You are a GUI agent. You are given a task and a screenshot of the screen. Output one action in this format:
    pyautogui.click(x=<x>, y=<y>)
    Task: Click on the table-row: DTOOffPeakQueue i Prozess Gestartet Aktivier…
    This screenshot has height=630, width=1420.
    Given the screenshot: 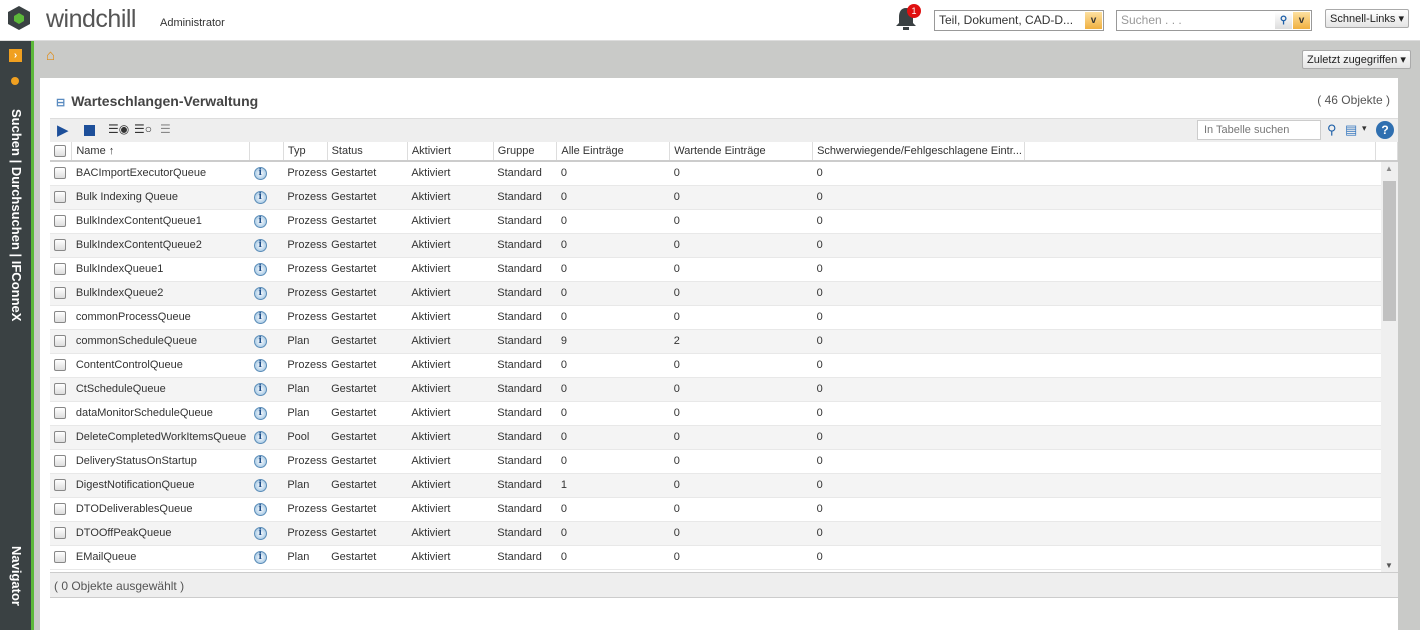 What is the action you would take?
    pyautogui.click(x=724, y=533)
    